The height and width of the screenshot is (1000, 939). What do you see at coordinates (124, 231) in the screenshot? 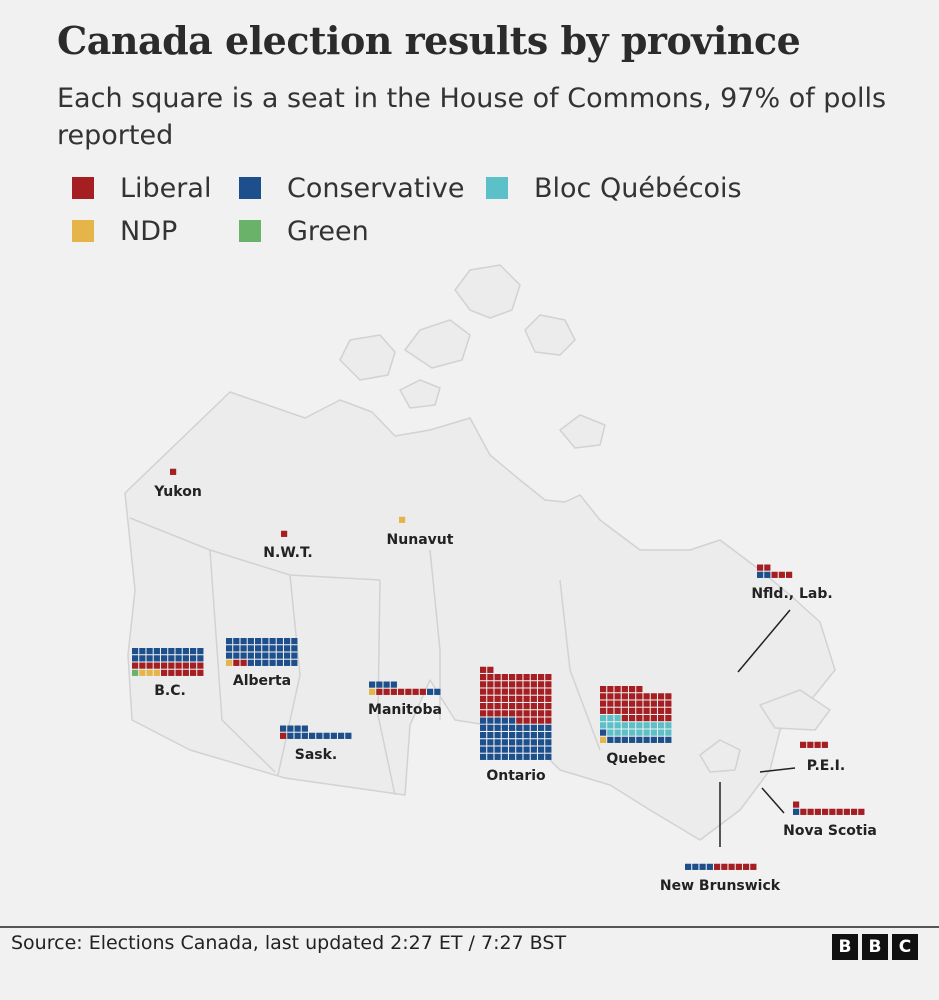
I see `legend-item-ndp: NDP` at bounding box center [124, 231].